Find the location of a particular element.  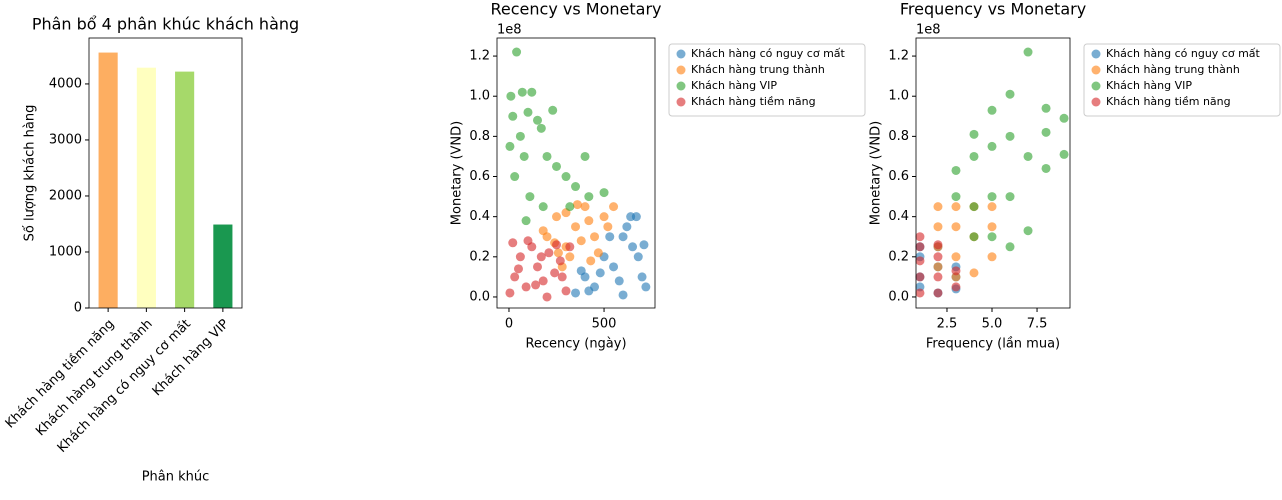

x-tick-label: 2.5 is located at coordinates (947, 324).